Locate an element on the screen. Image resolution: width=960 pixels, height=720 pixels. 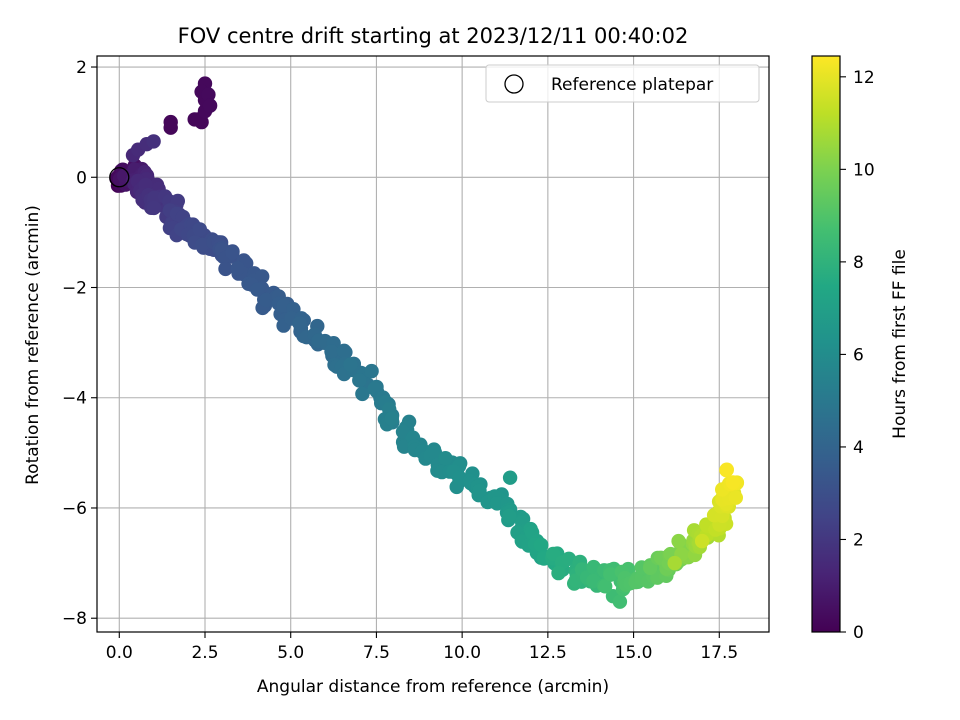
reference-marker is located at coordinates (119, 177).